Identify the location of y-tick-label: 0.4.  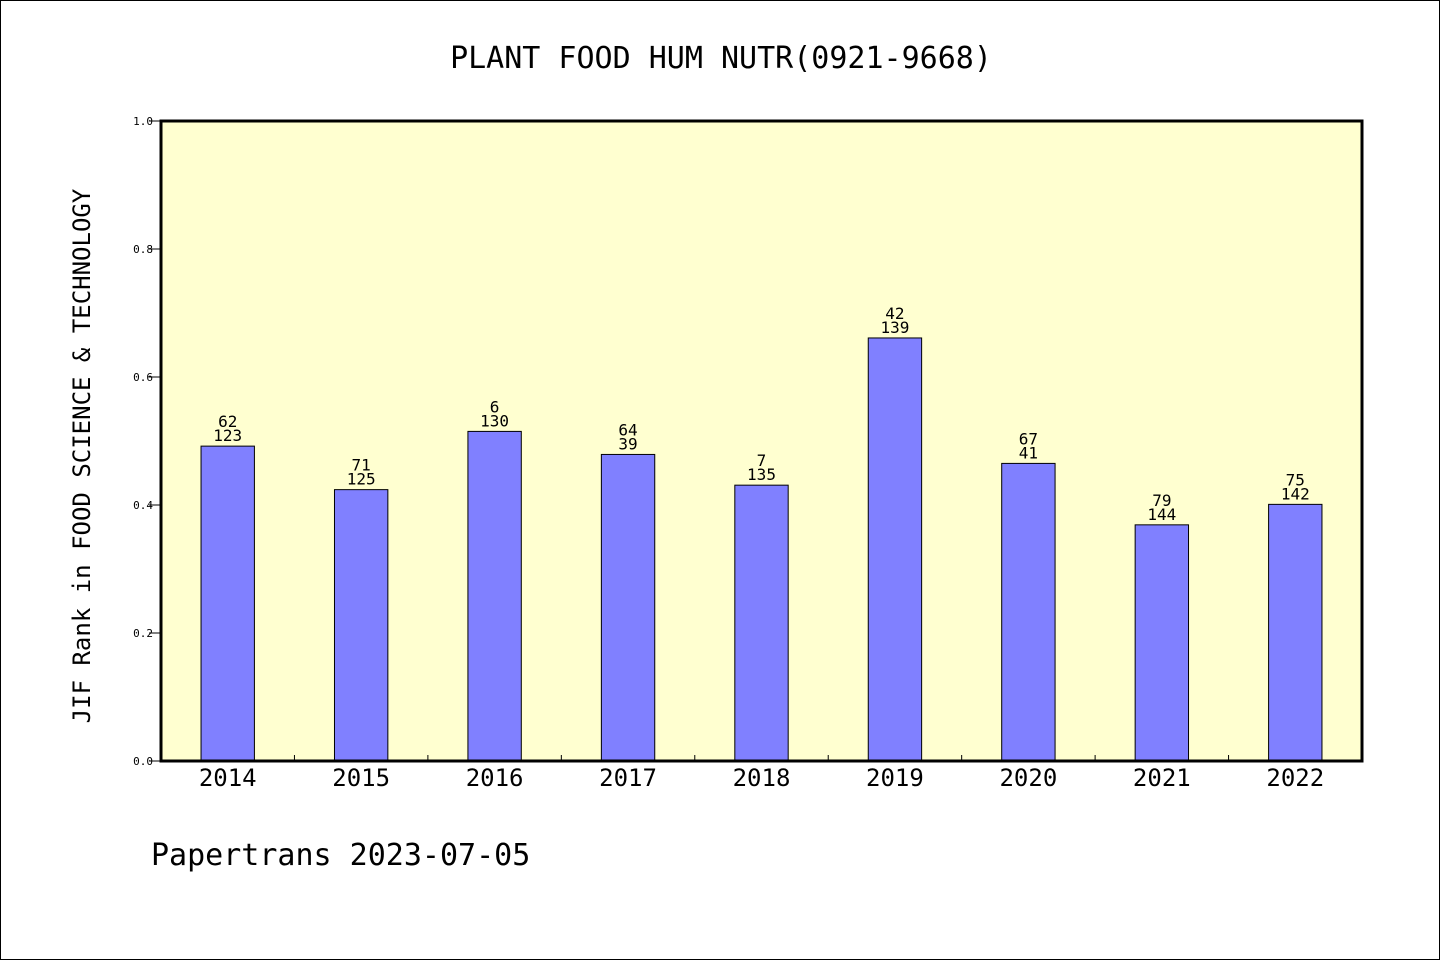
(143, 505).